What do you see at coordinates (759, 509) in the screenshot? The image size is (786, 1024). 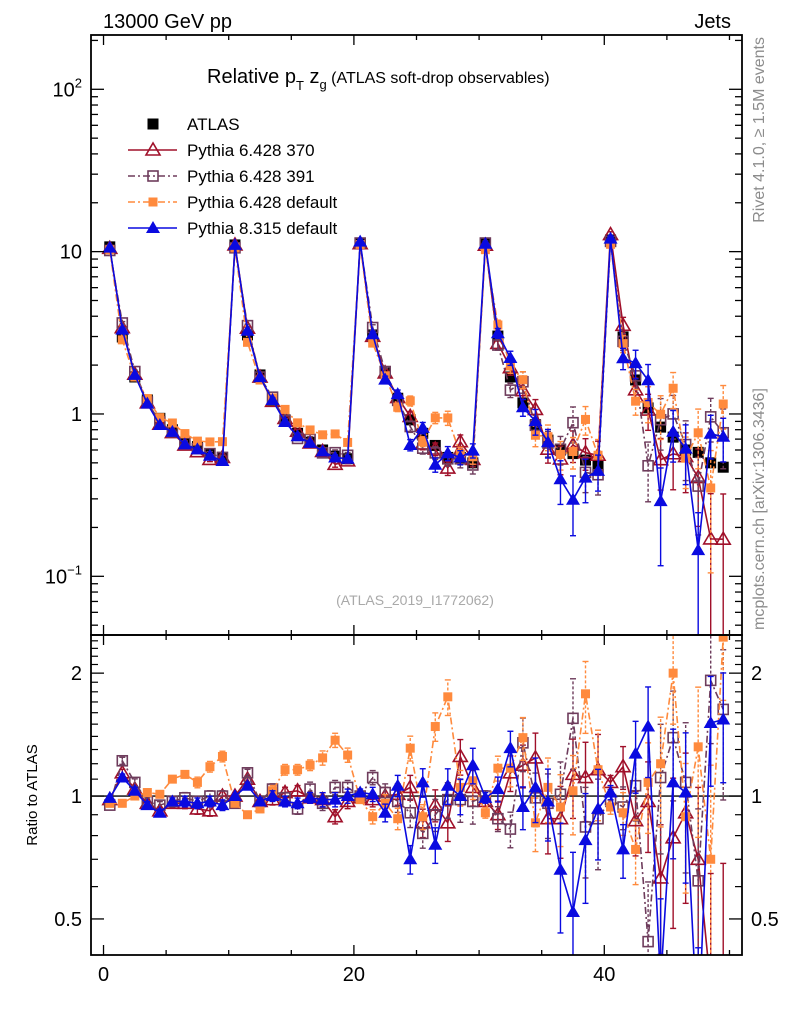 I see `mcplots-label: mcplots.cern.ch [arXiv:1306.3436]` at bounding box center [759, 509].